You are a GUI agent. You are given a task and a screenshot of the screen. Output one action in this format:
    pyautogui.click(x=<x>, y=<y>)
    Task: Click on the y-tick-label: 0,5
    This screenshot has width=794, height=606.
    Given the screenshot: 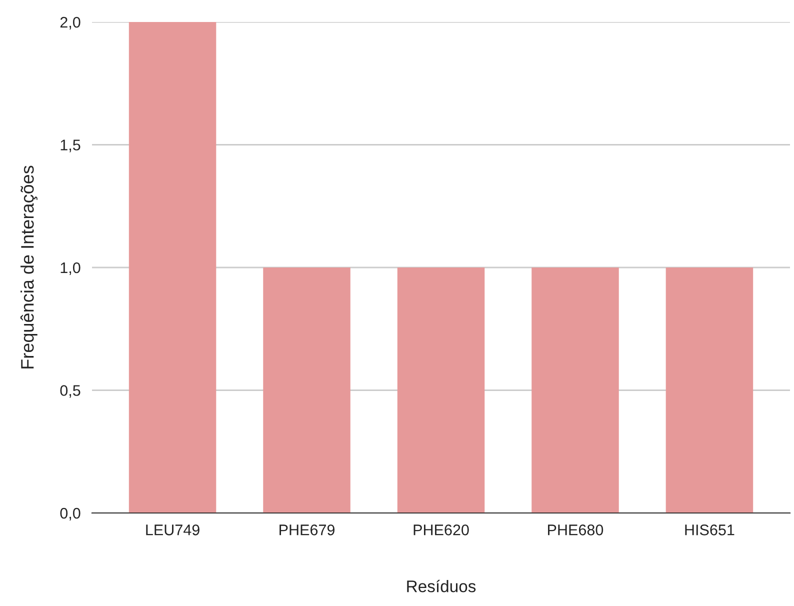 What is the action you would take?
    pyautogui.click(x=70, y=391)
    